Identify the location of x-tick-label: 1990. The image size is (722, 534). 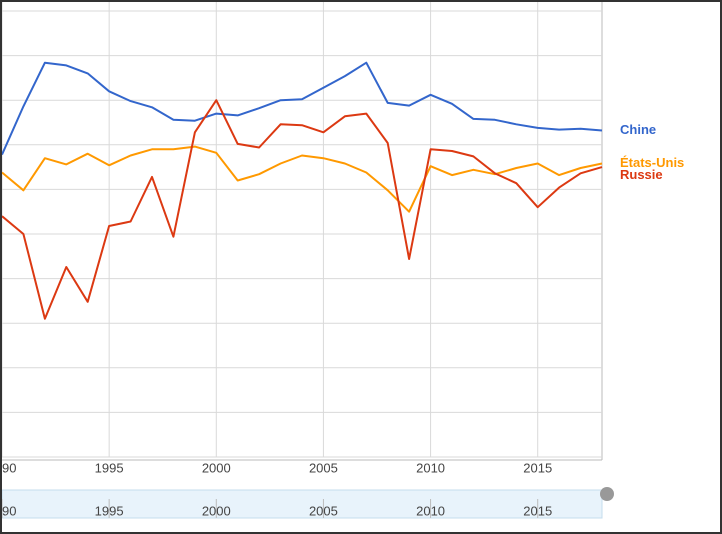
(9, 467).